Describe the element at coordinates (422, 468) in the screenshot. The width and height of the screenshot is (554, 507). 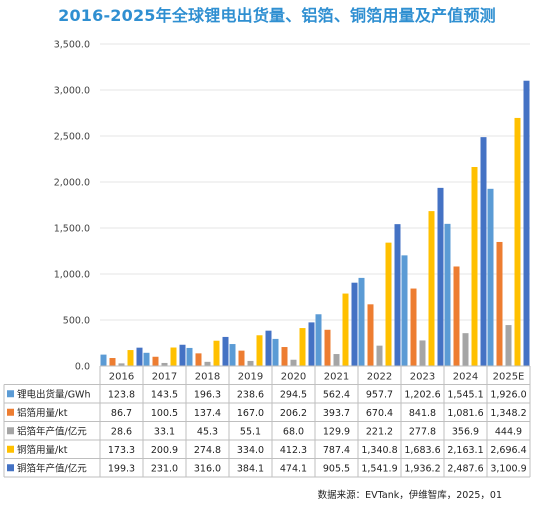
I see `data-label: 1,936.2` at that location.